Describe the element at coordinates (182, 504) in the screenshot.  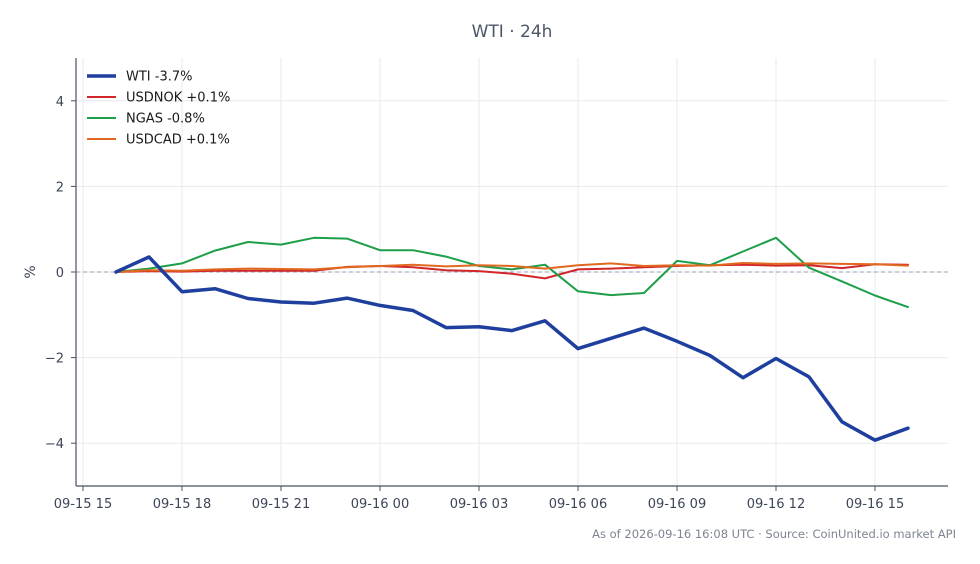
I see `x-tick-label: 09-15 18` at that location.